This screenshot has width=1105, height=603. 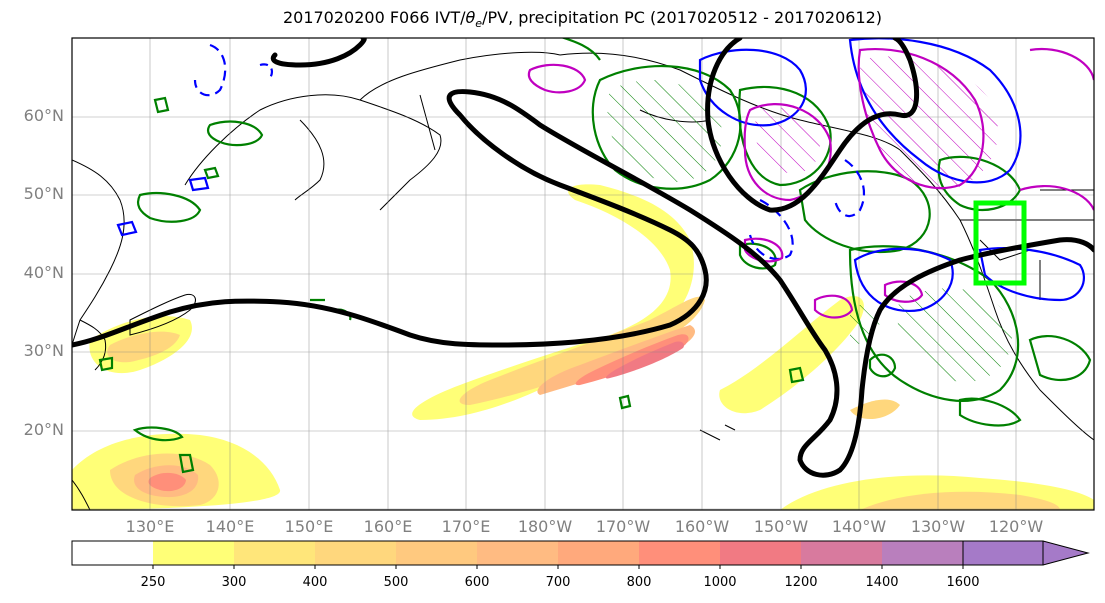 What do you see at coordinates (781, 526) in the screenshot?
I see `lon-label: 150°W` at bounding box center [781, 526].